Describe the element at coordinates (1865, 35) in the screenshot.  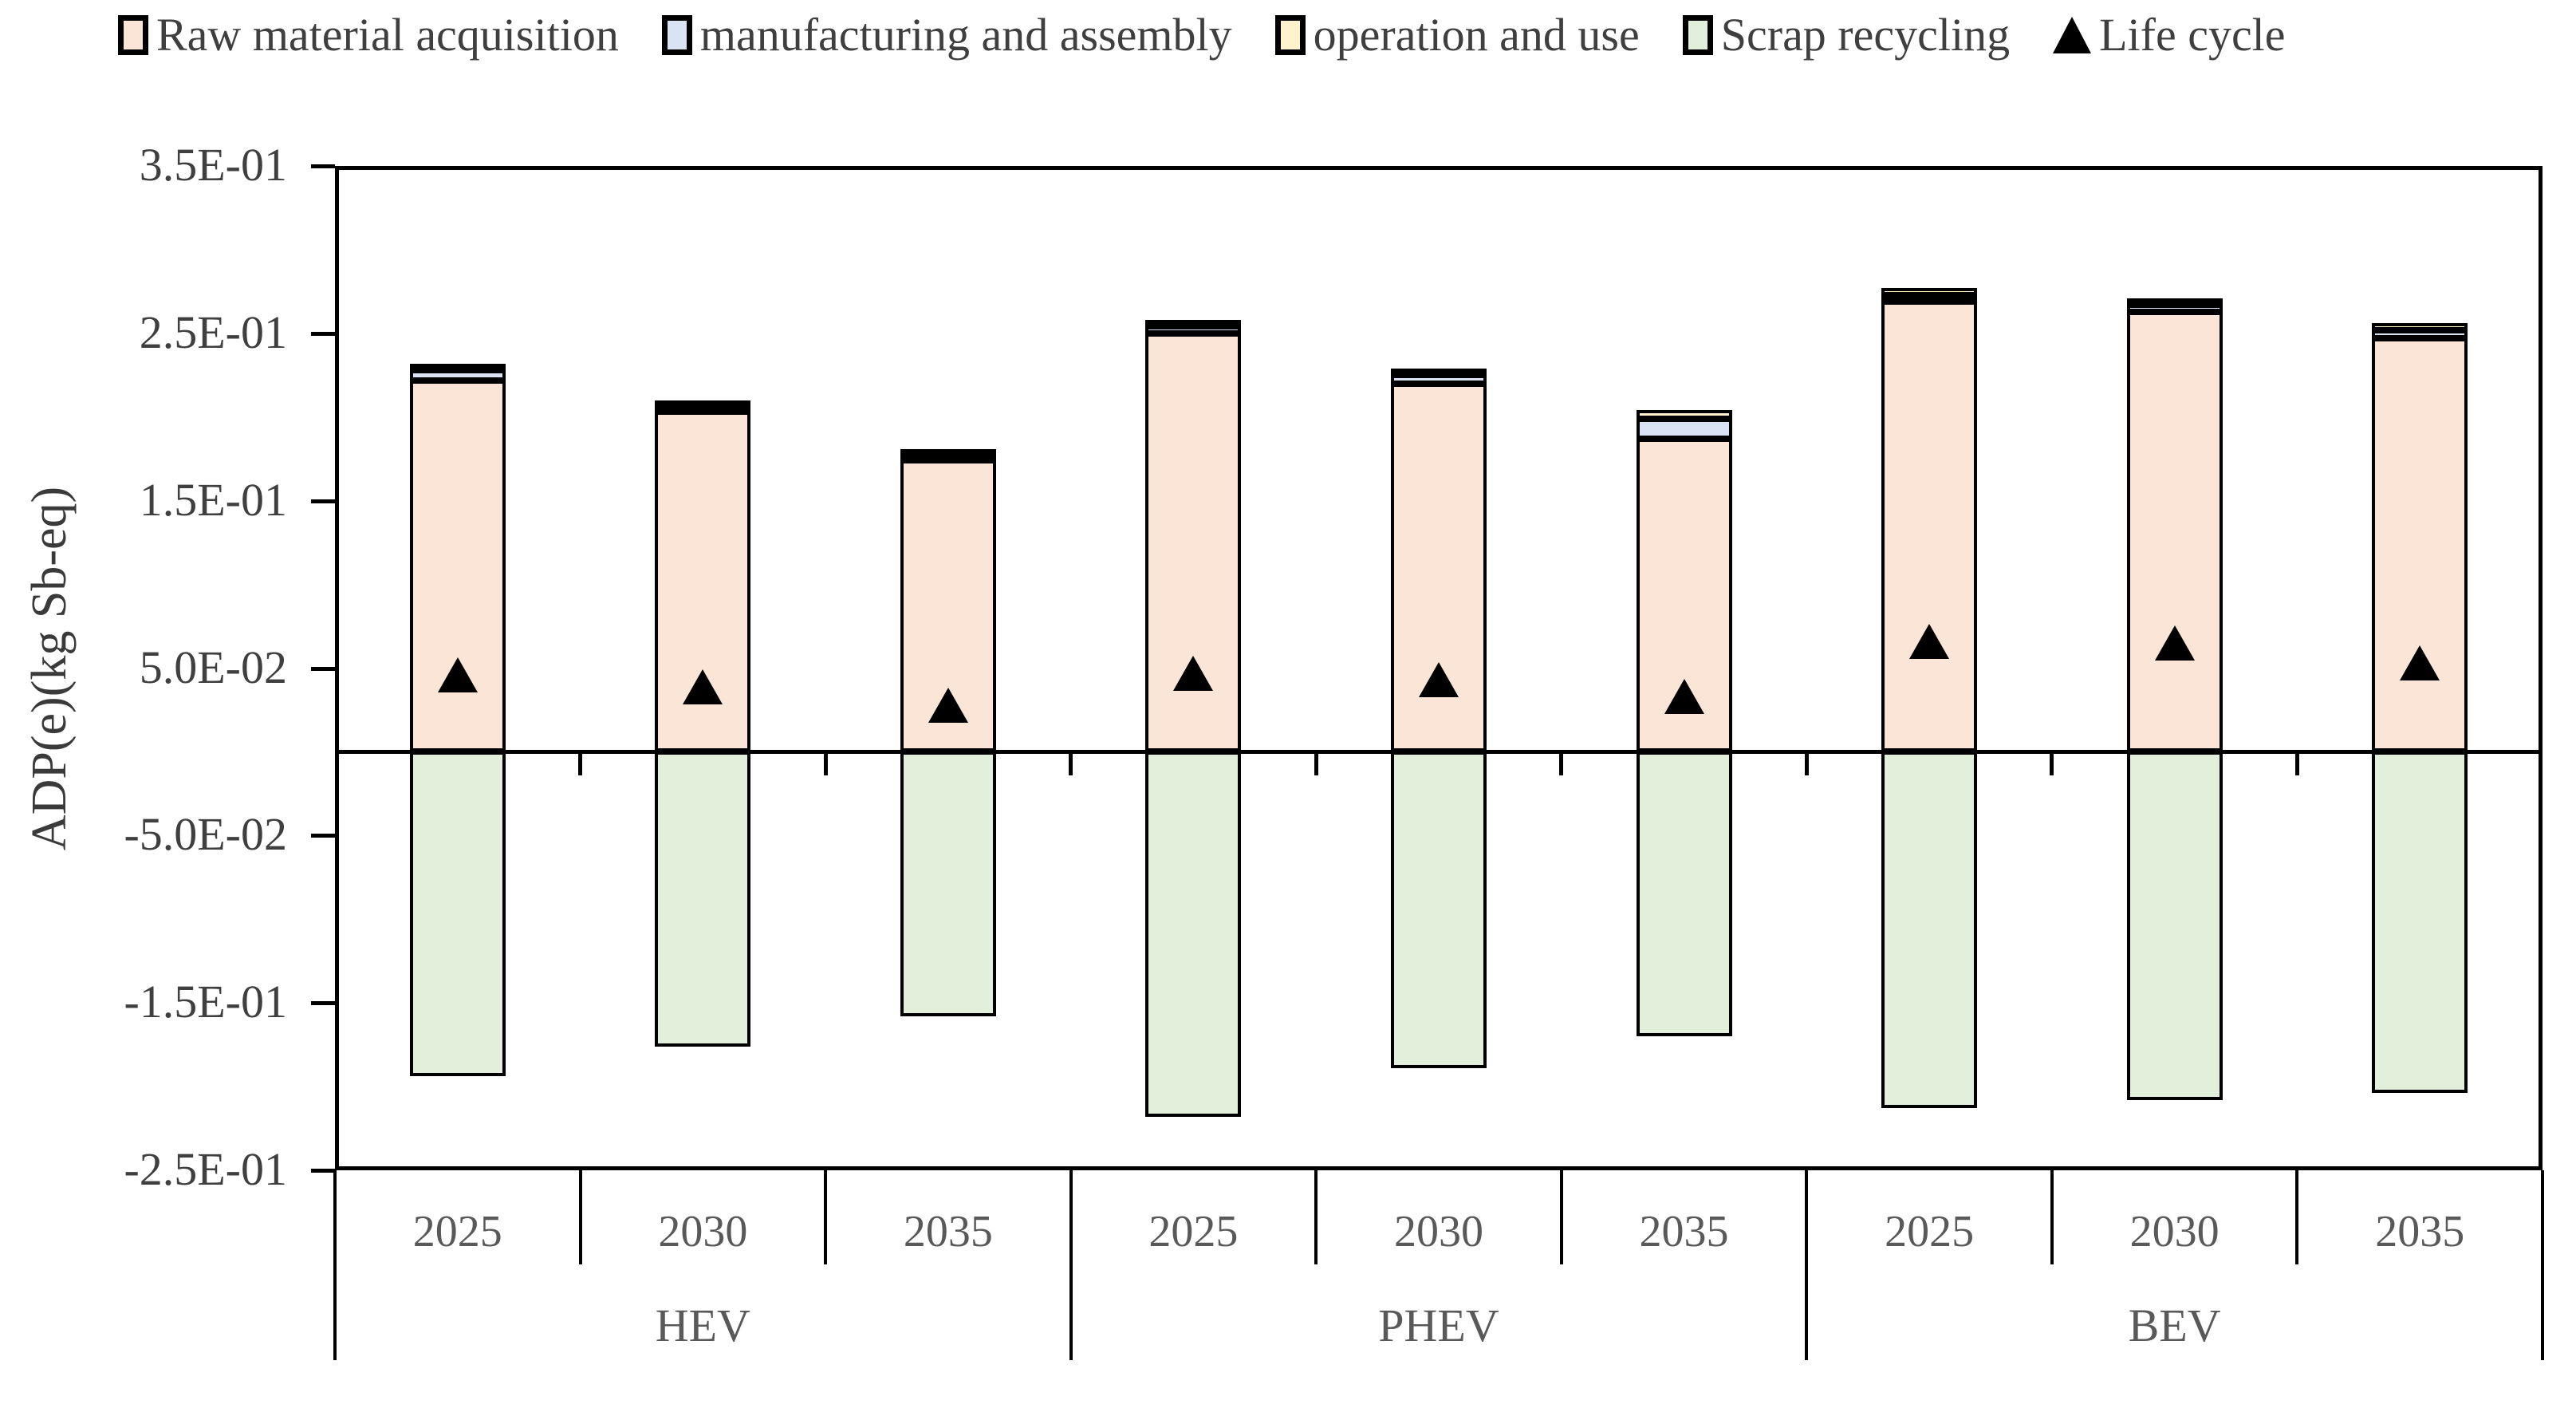
I see `legend-label-scrap-recycling: Scrap recycling` at that location.